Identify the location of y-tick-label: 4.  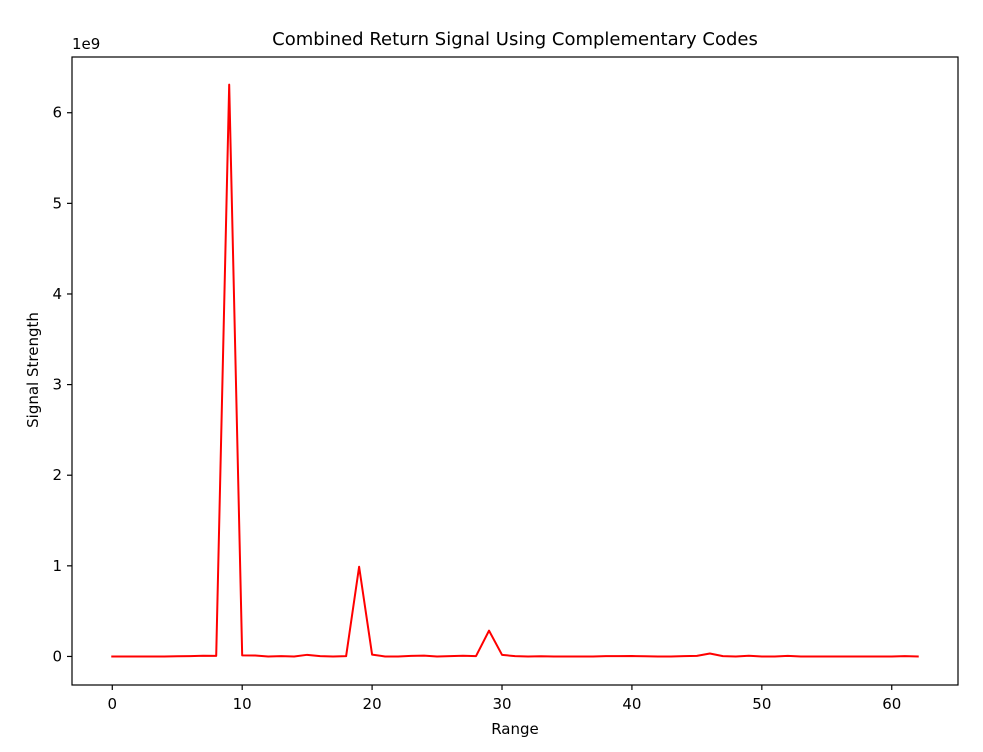
(57, 294).